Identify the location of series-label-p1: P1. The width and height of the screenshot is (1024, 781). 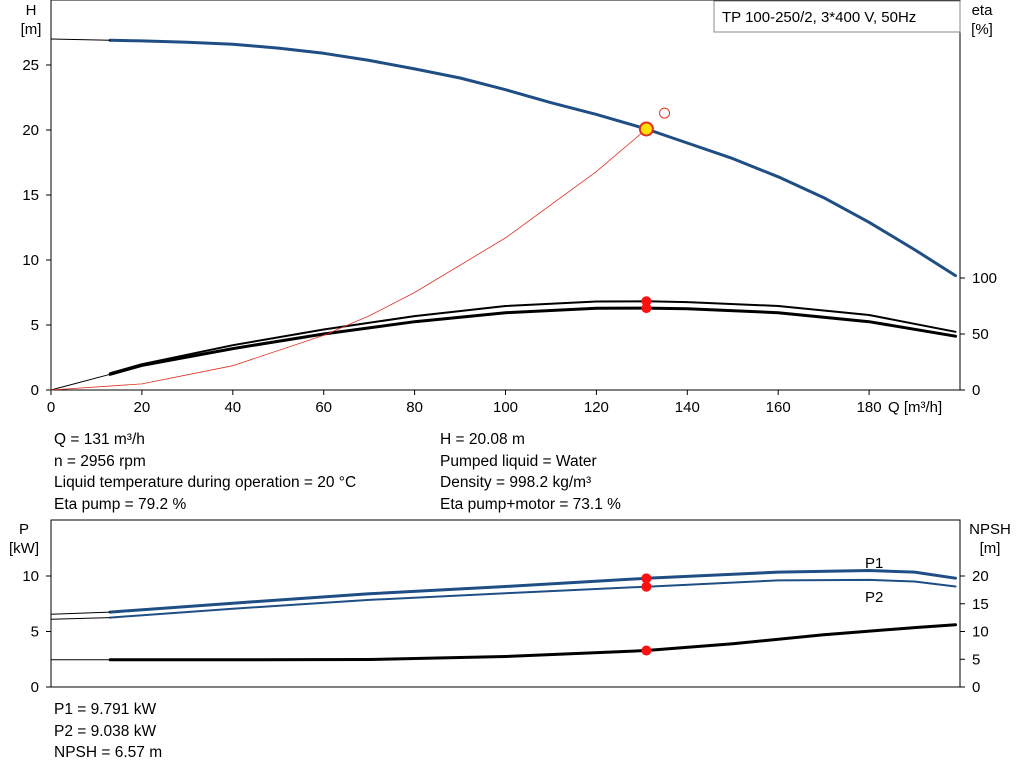
(874, 563).